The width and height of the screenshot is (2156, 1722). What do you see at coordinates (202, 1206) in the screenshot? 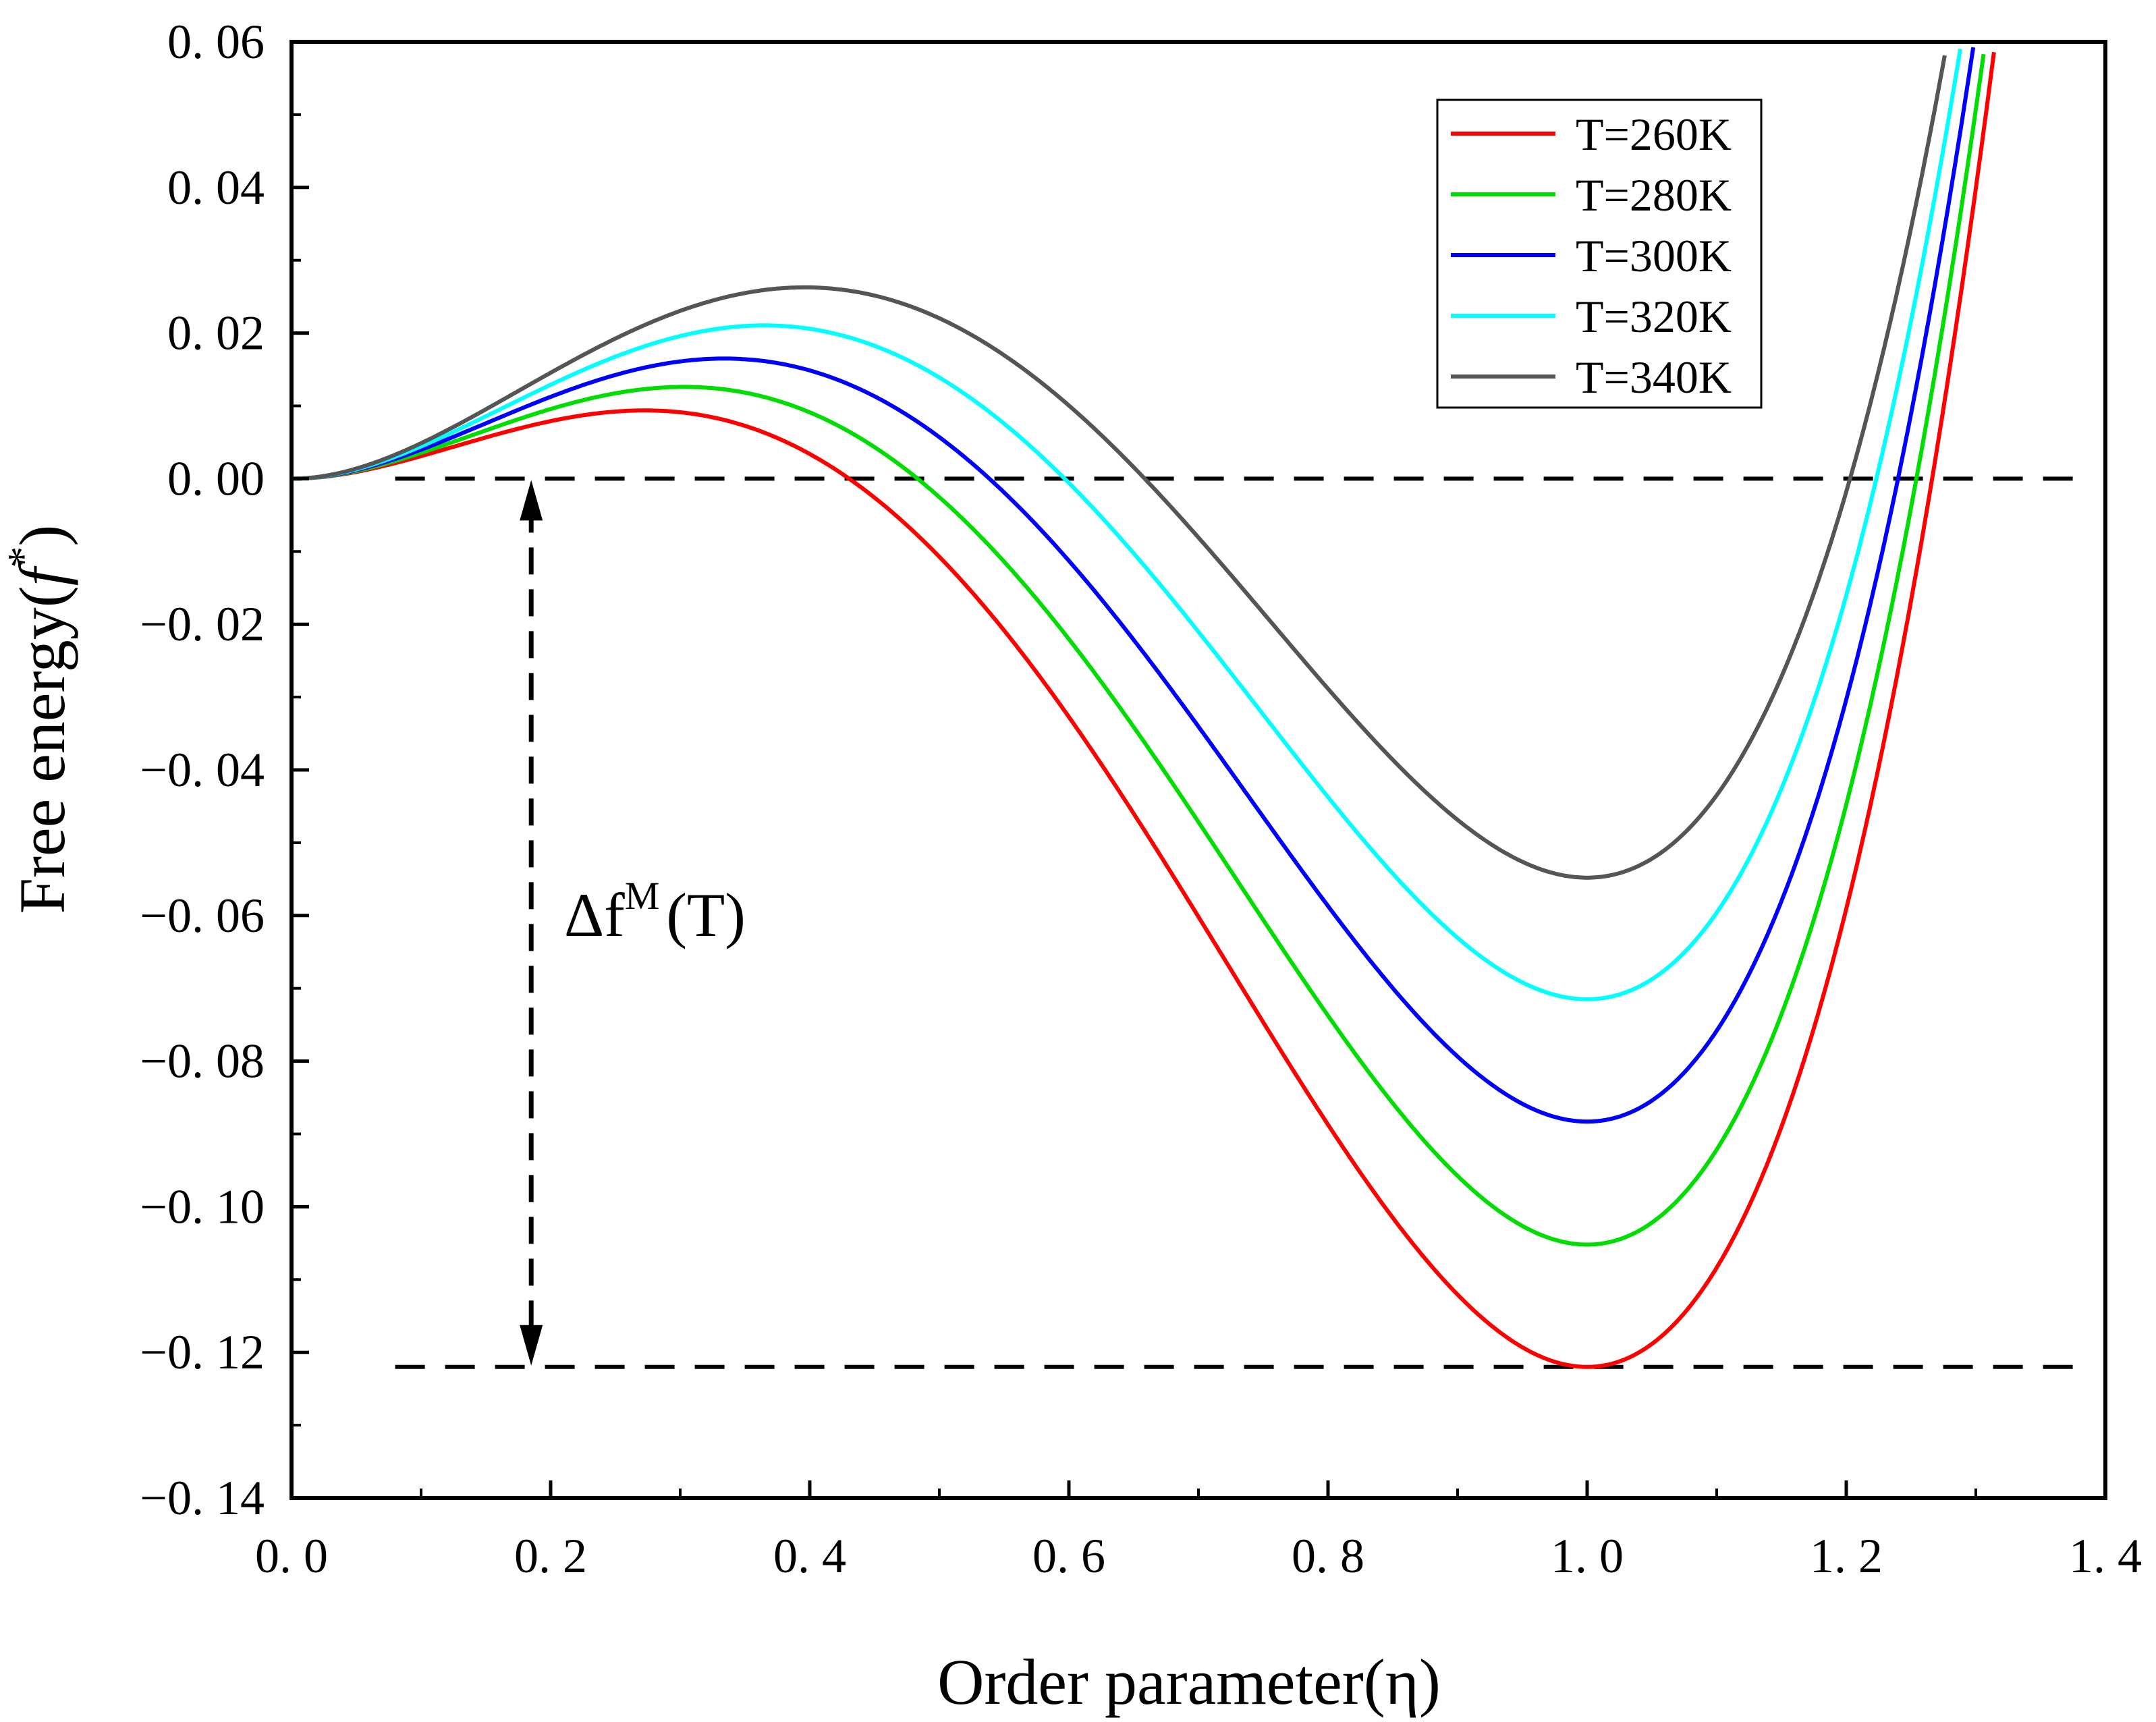
I see `y-tick-label: −0. 10` at bounding box center [202, 1206].